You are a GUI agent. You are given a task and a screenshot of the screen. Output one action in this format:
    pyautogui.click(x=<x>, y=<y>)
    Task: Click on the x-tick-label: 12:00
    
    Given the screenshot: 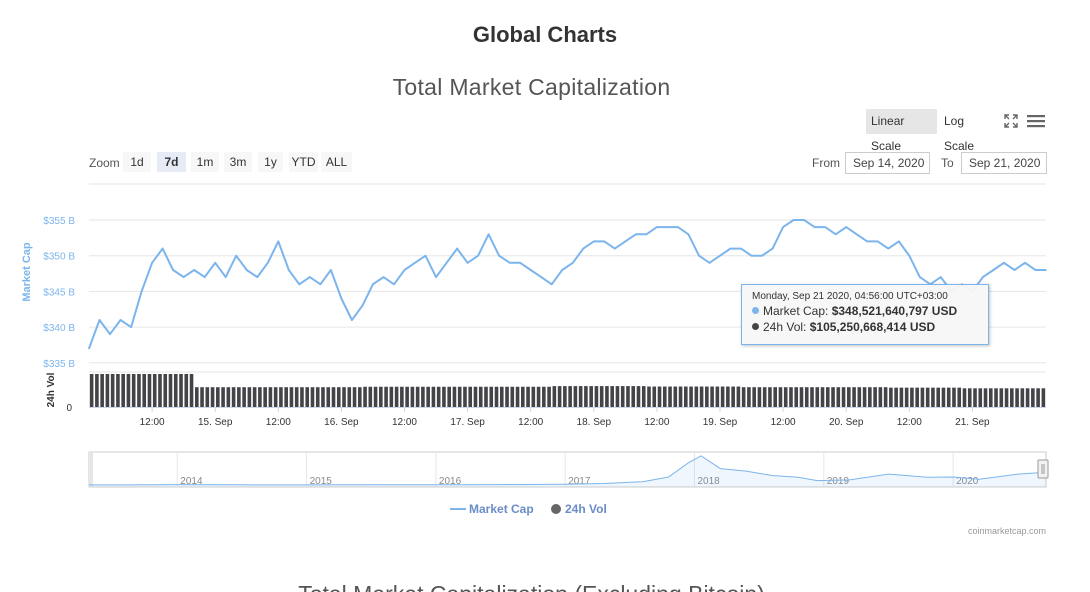 What is the action you would take?
    pyautogui.click(x=152, y=422)
    